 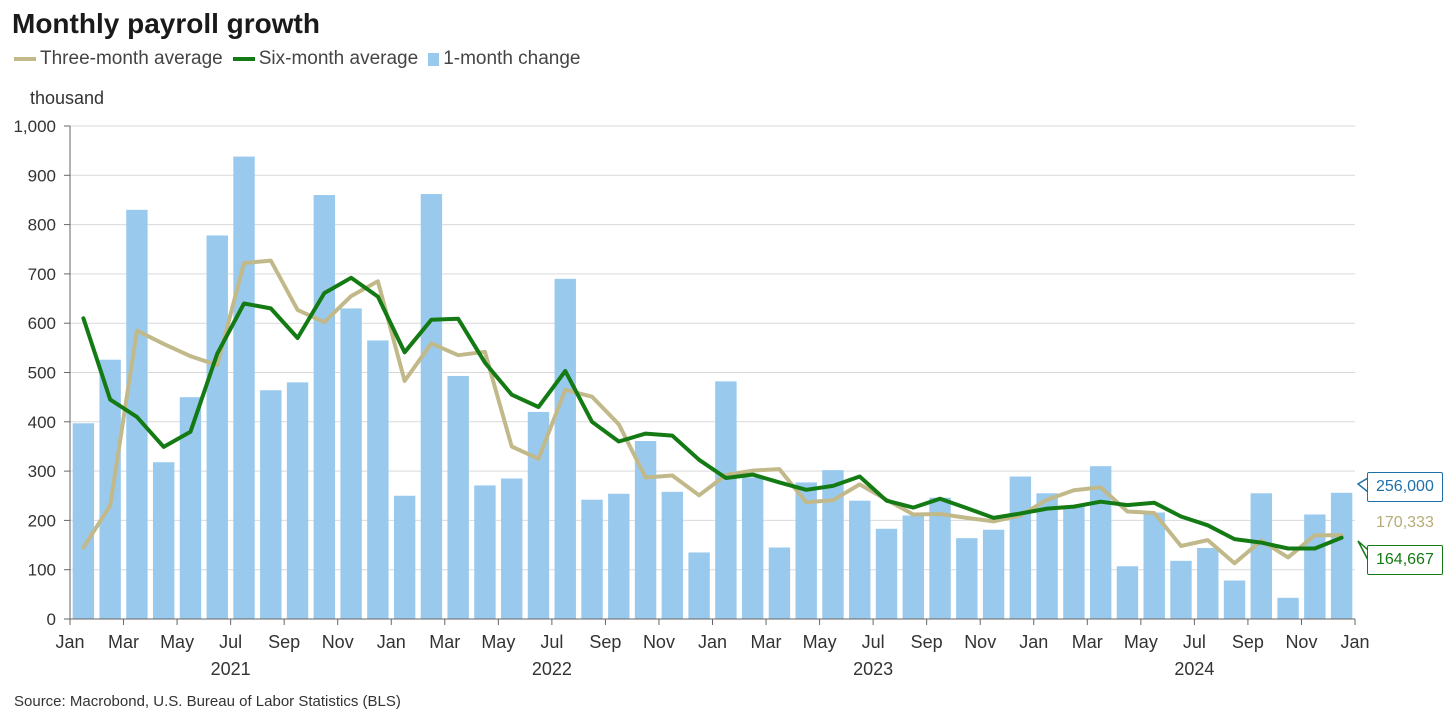 I want to click on legend-item-six-month: Six-month average, so click(x=325, y=59).